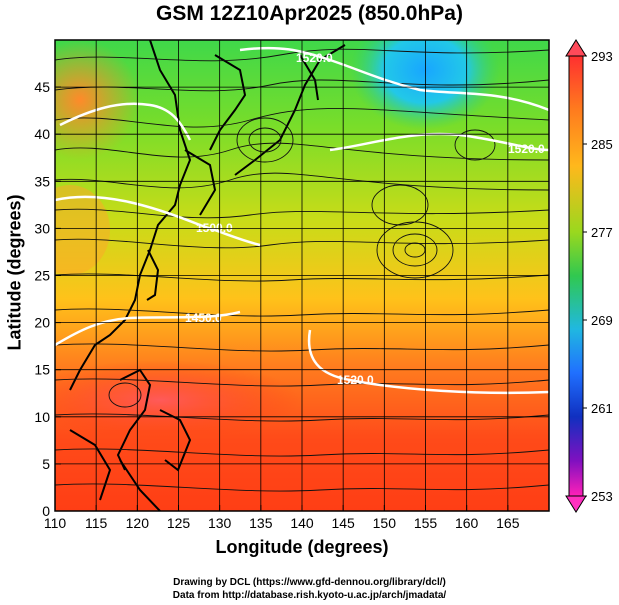 The image size is (619, 605). Describe the element at coordinates (282, 518) in the screenshot. I see `x-axis: 110 115 120 125 130 135 140 145 150 155 160 165` at that location.